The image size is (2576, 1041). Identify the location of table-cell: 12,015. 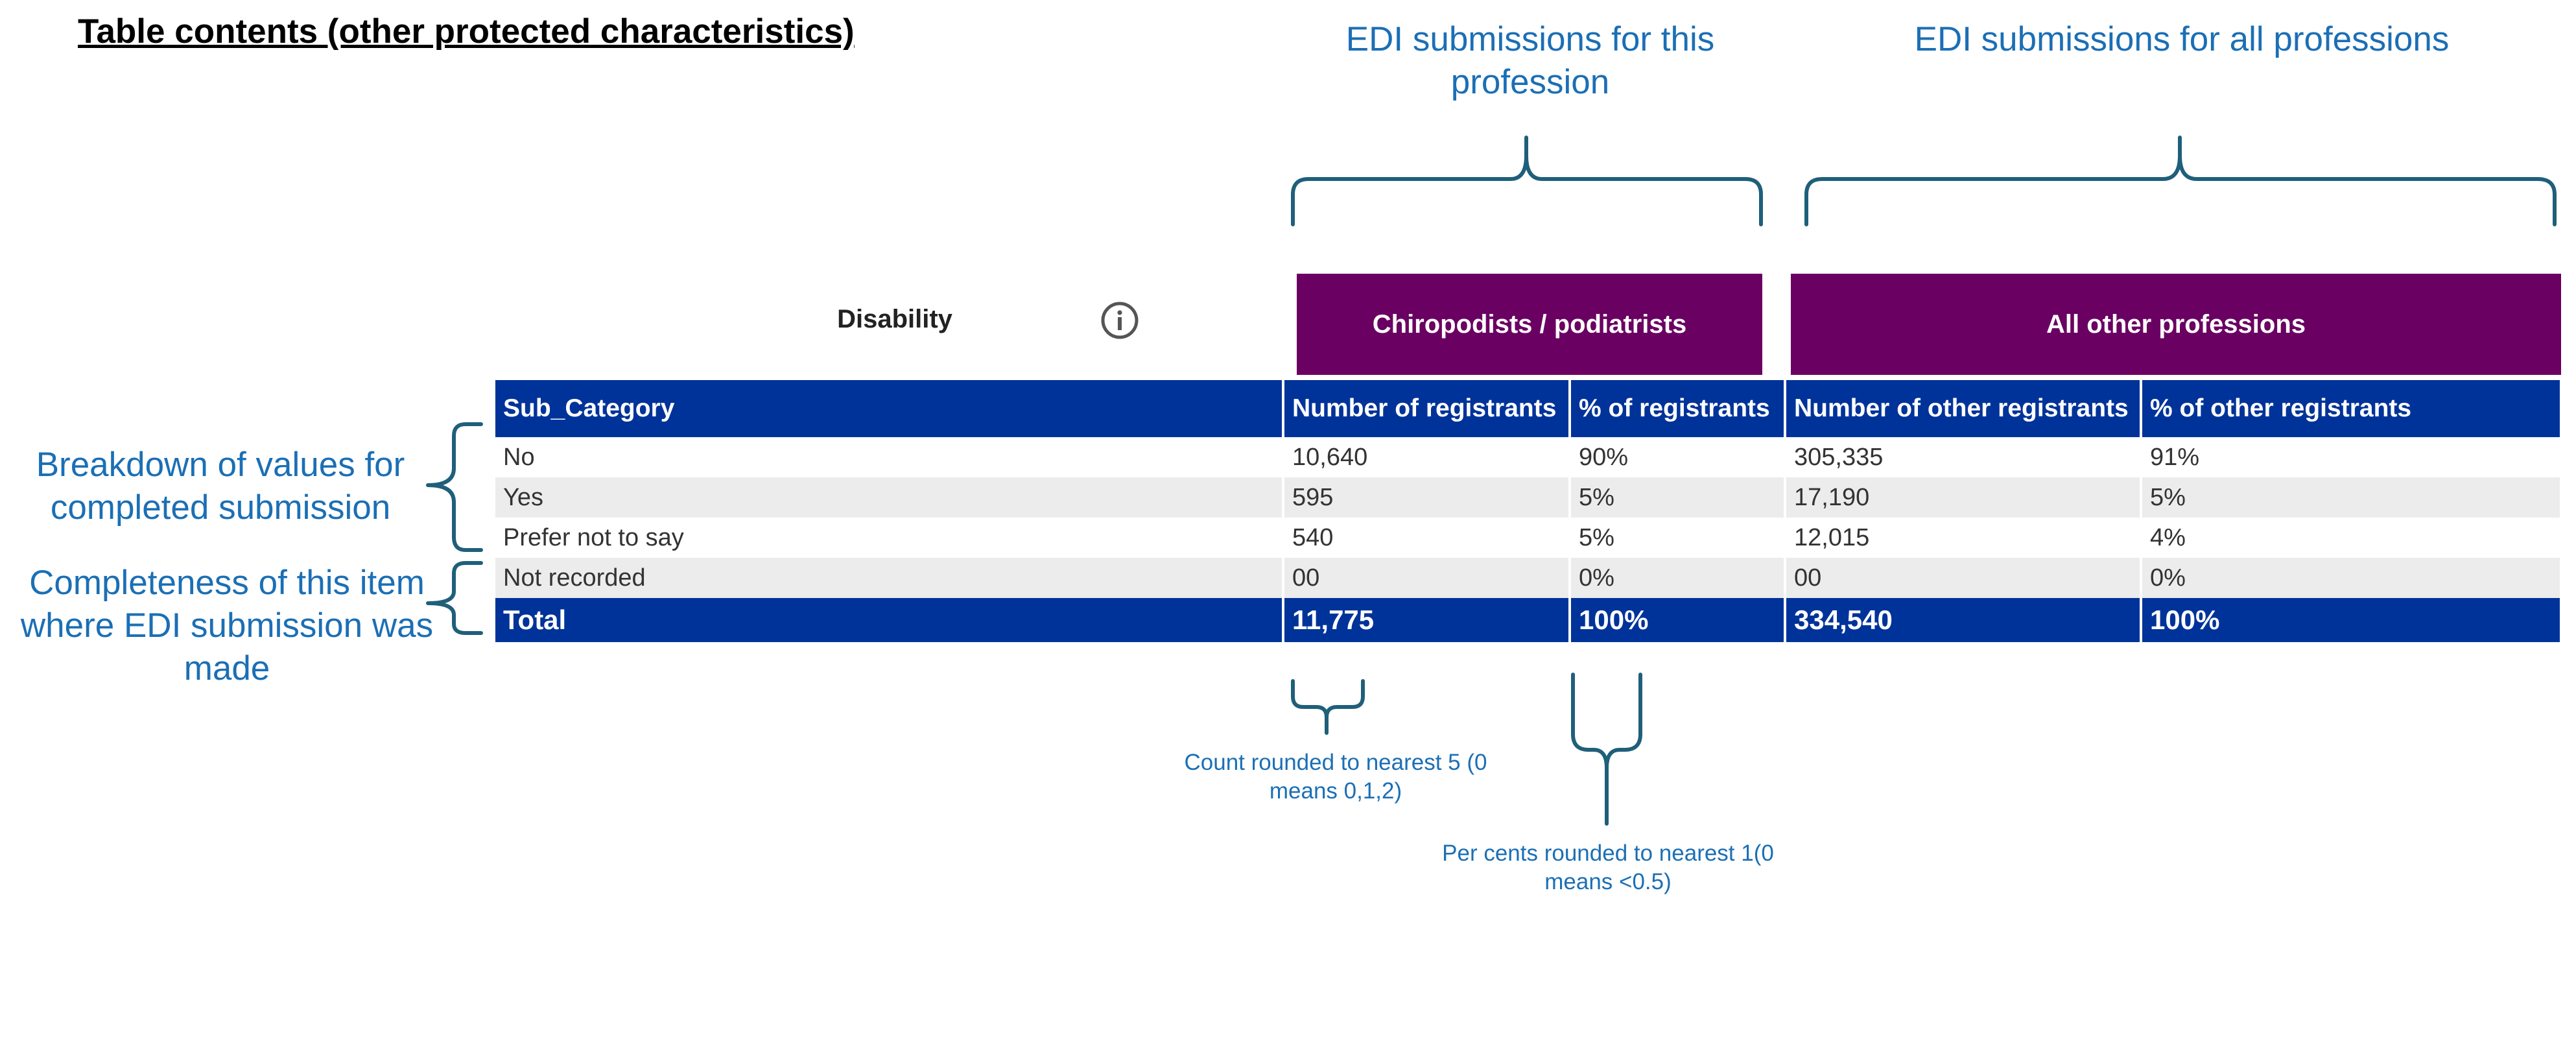
(1964, 538).